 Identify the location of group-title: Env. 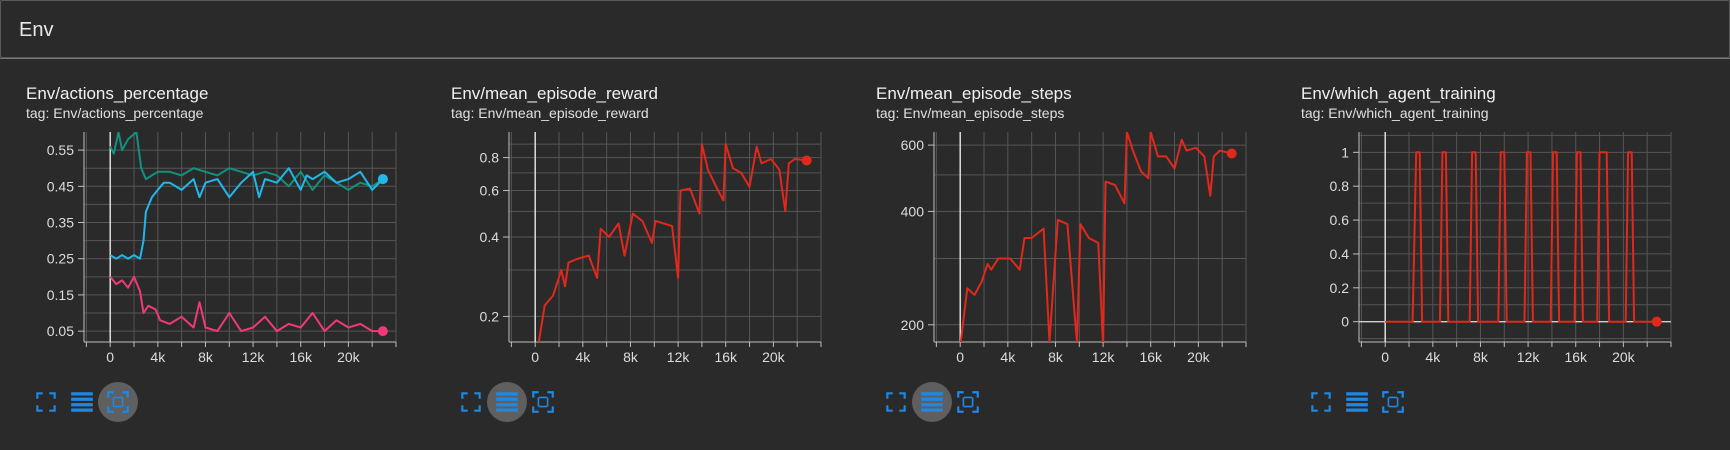
(36, 30).